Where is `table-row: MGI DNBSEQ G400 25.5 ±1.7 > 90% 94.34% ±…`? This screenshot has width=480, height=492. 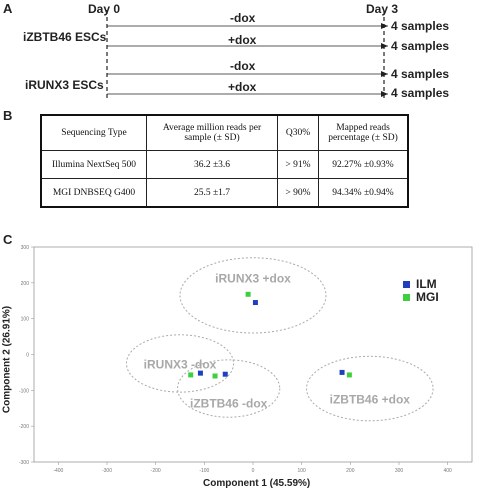
table-row: MGI DNBSEQ G400 25.5 ±1.7 > 90% 94.34% ±… is located at coordinates (224, 193).